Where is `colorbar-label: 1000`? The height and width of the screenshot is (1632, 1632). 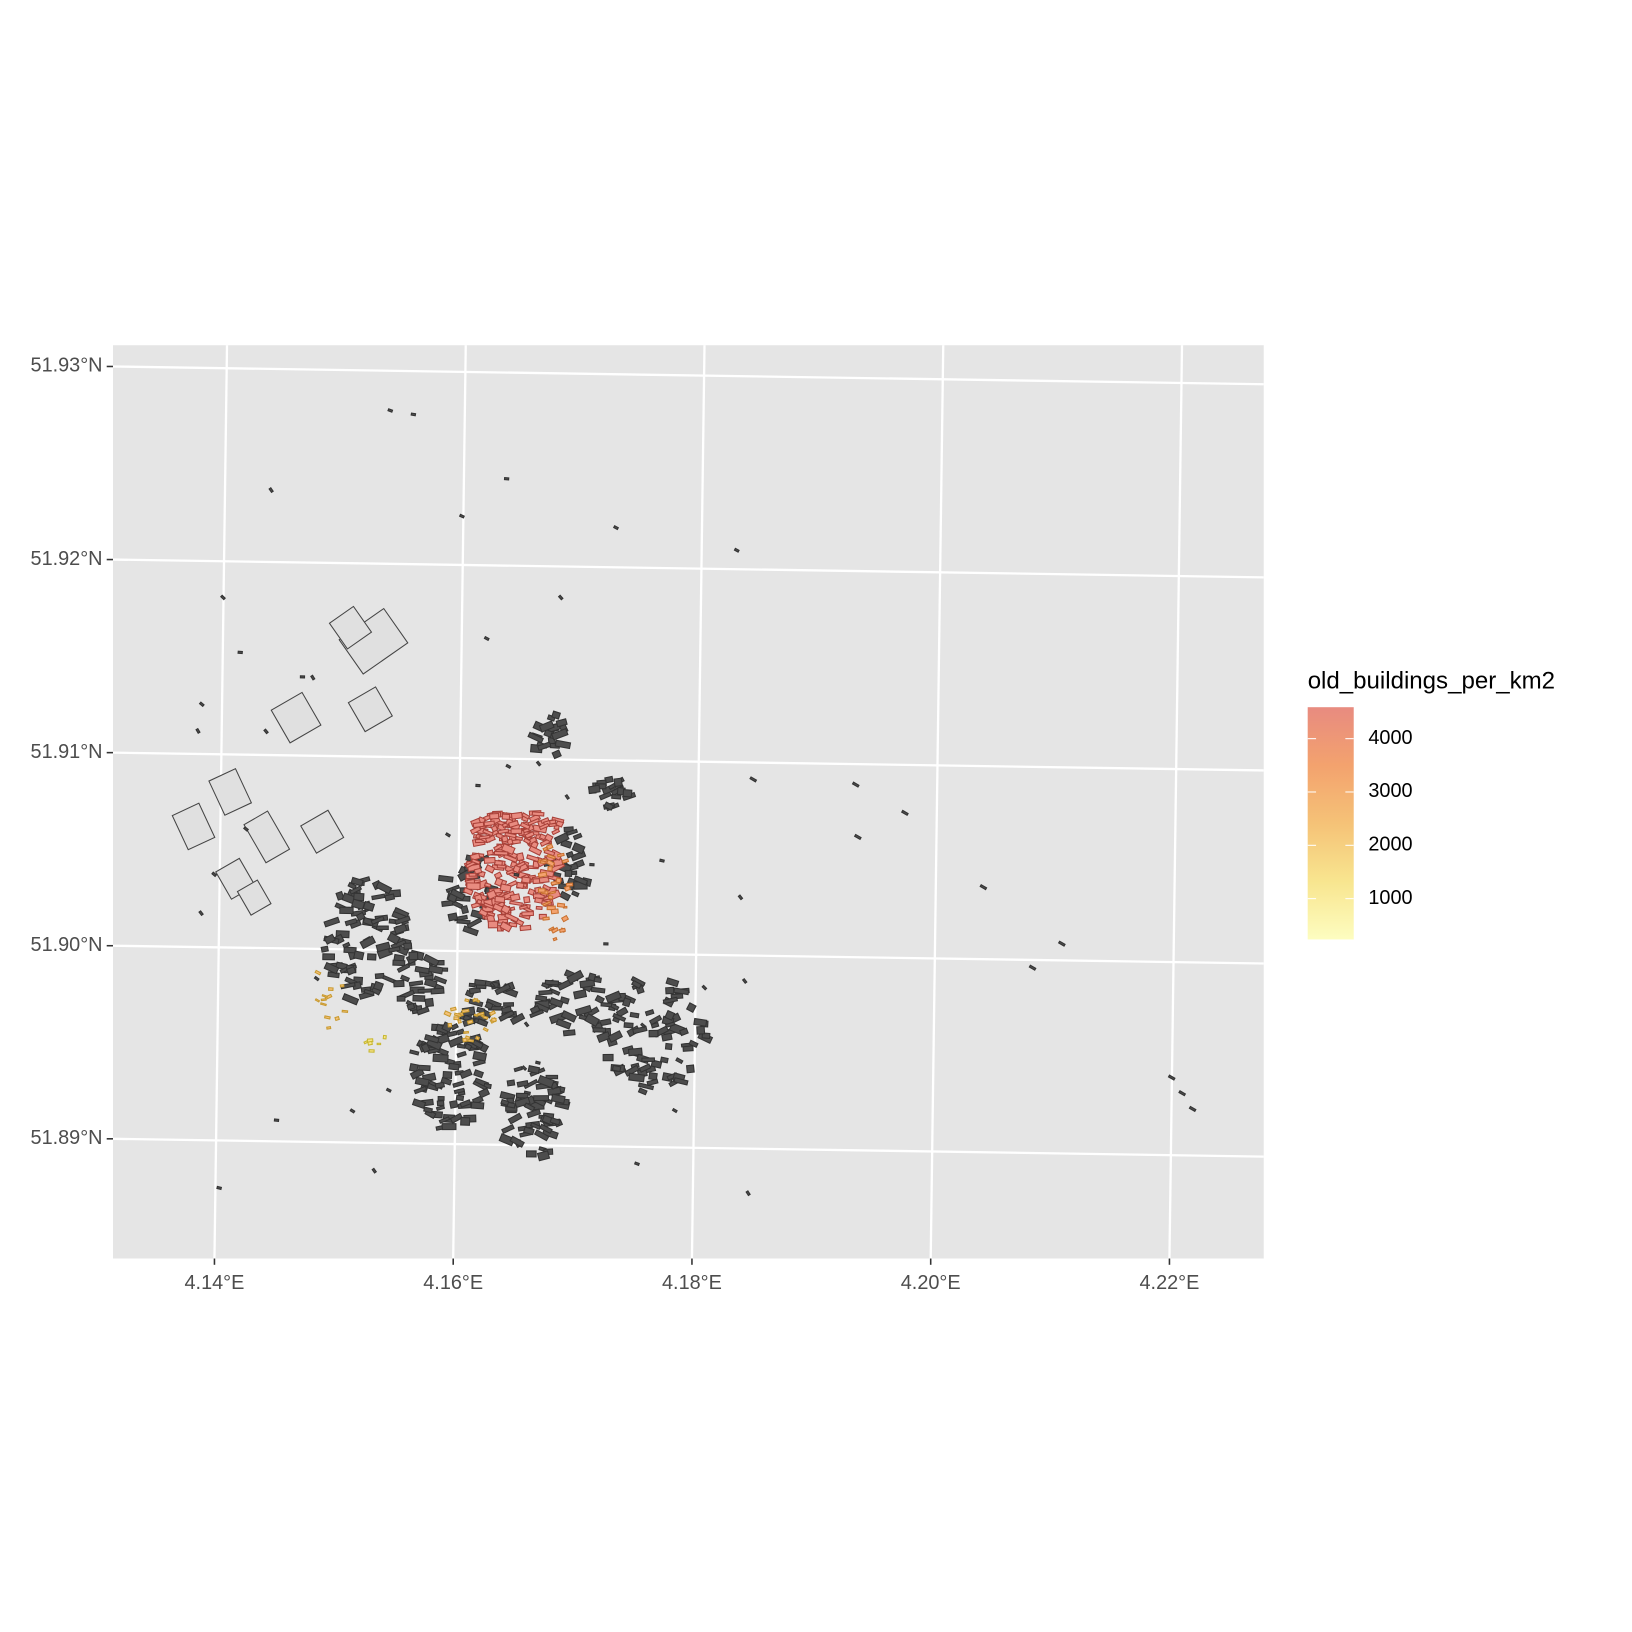
colorbar-label: 1000 is located at coordinates (1390, 898).